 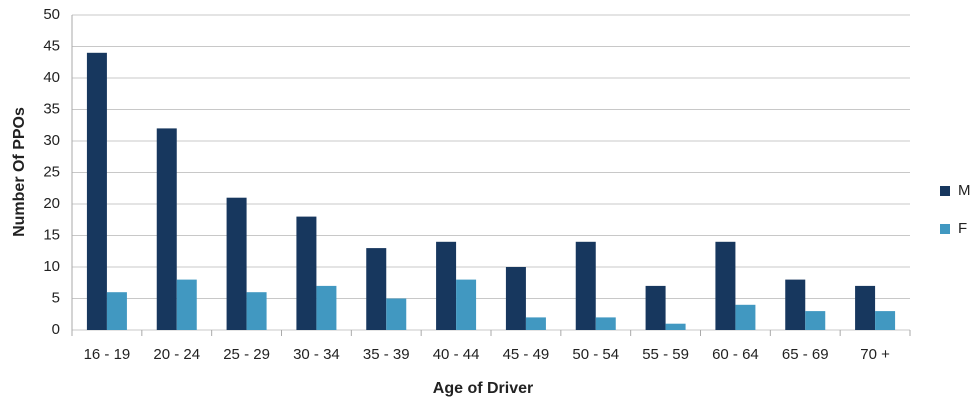 I want to click on x-tick-label: 60 - 64, so click(x=735, y=354).